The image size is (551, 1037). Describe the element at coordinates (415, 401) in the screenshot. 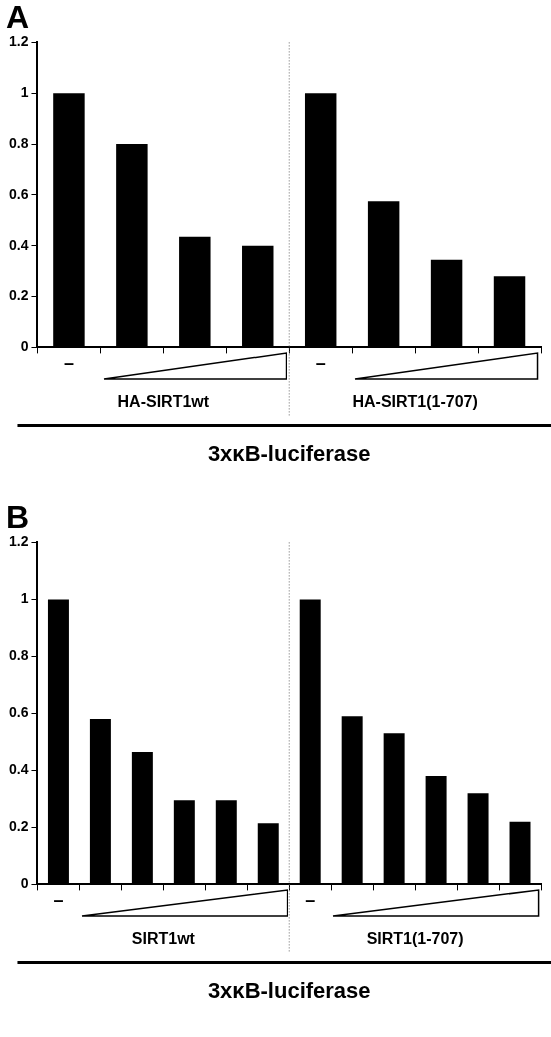

I see `text: HA-SIRT1(1-707)` at that location.